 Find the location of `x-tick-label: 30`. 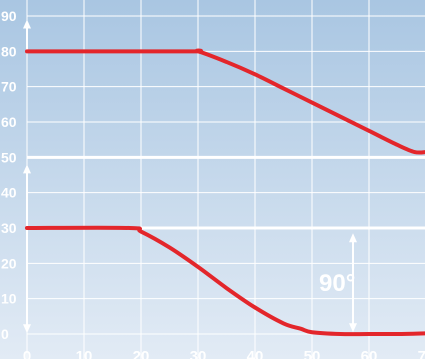

x-tick-label: 30 is located at coordinates (198, 353).